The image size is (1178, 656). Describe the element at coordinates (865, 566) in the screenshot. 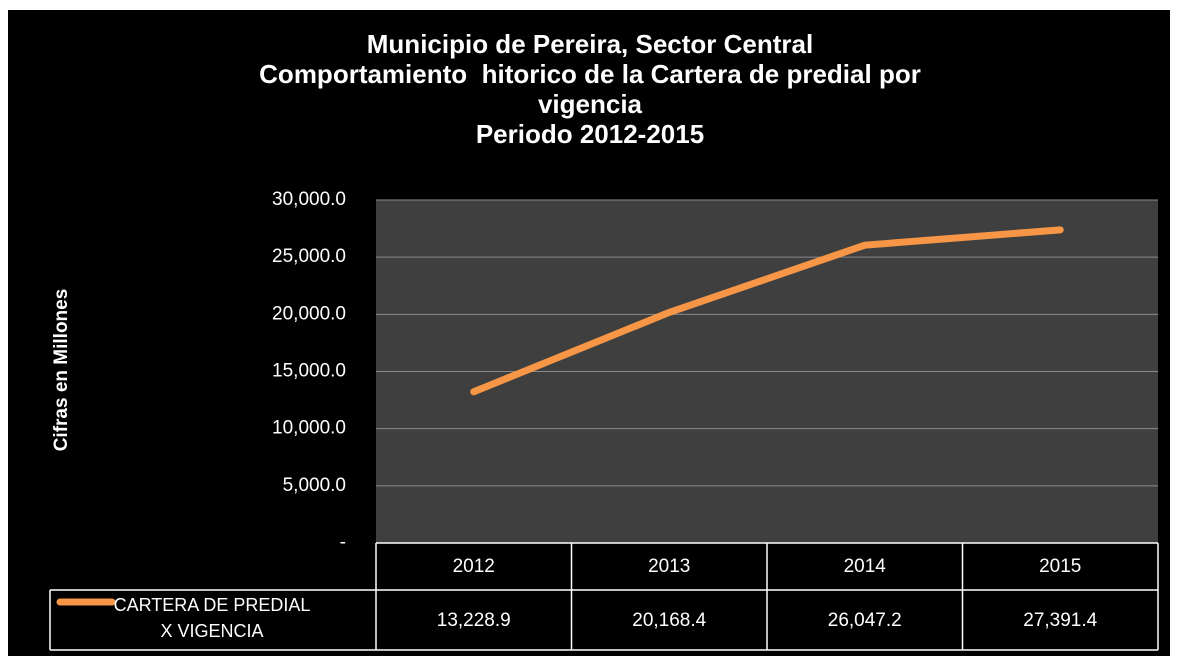

I see `x-tick-label: 2014` at that location.